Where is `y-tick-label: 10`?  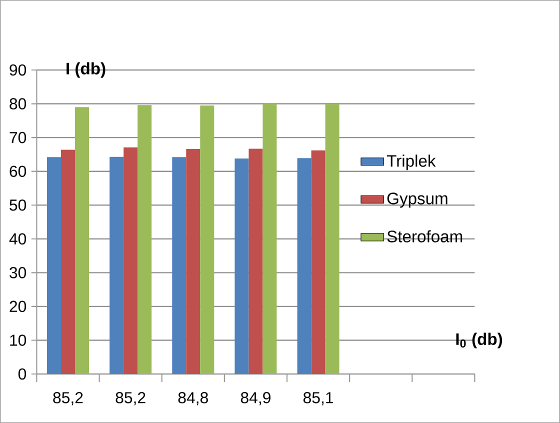 y-tick-label: 10 is located at coordinates (18, 340).